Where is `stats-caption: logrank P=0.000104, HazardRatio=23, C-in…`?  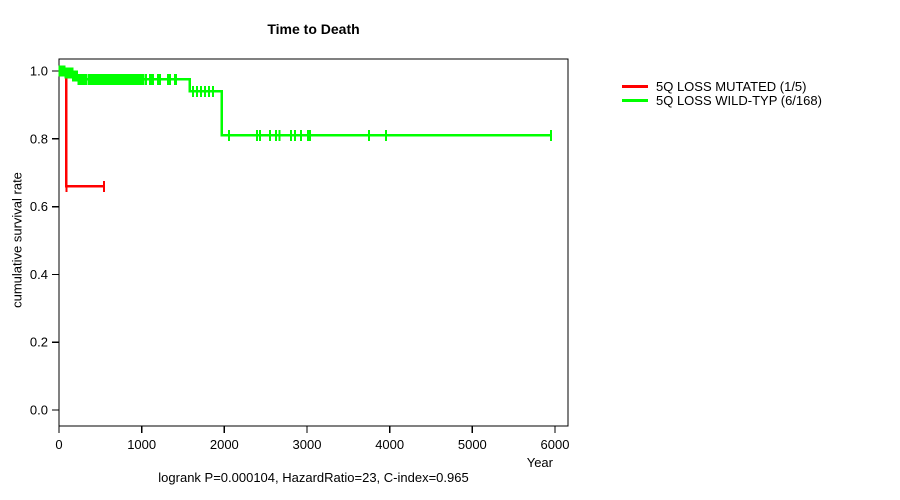
stats-caption: logrank P=0.000104, HazardRatio=23, C-in… is located at coordinates (313, 477).